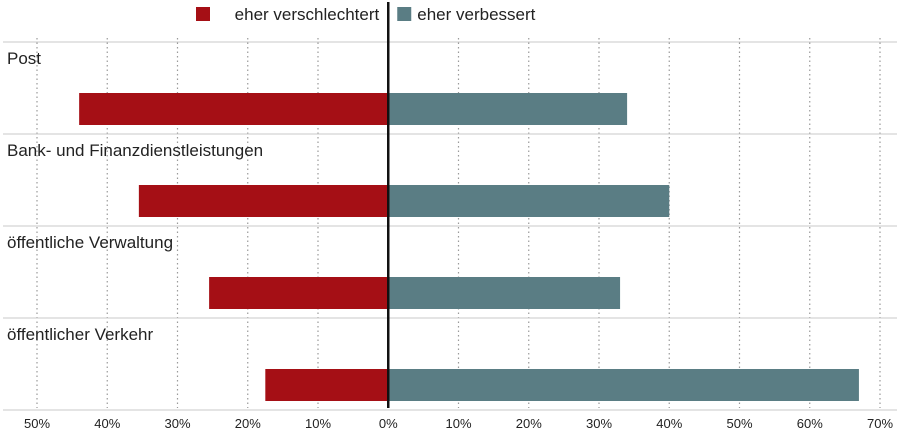  What do you see at coordinates (810, 423) in the screenshot?
I see `x-tick-label-11: 60%` at bounding box center [810, 423].